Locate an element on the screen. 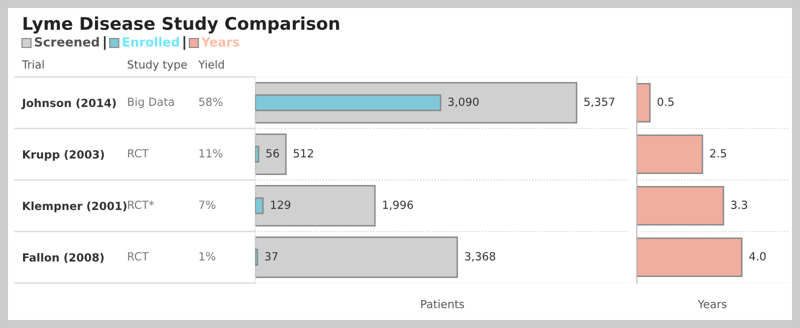 This screenshot has height=328, width=800. text: 58% is located at coordinates (210, 102).